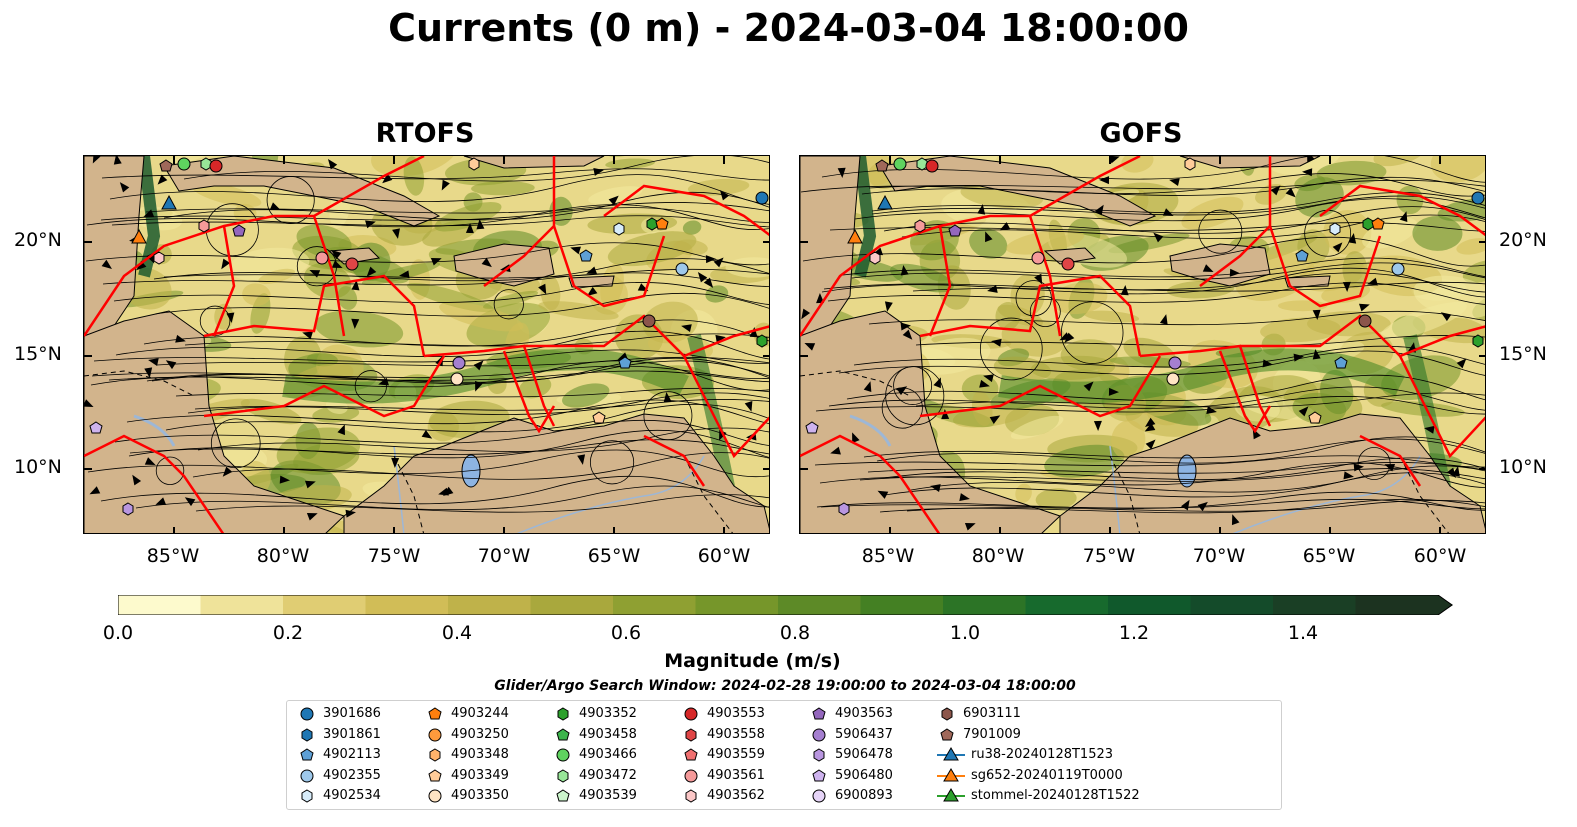 This screenshot has width=1577, height=827. Describe the element at coordinates (864, 713) in the screenshot. I see `legend-item-label: 4903563` at that location.